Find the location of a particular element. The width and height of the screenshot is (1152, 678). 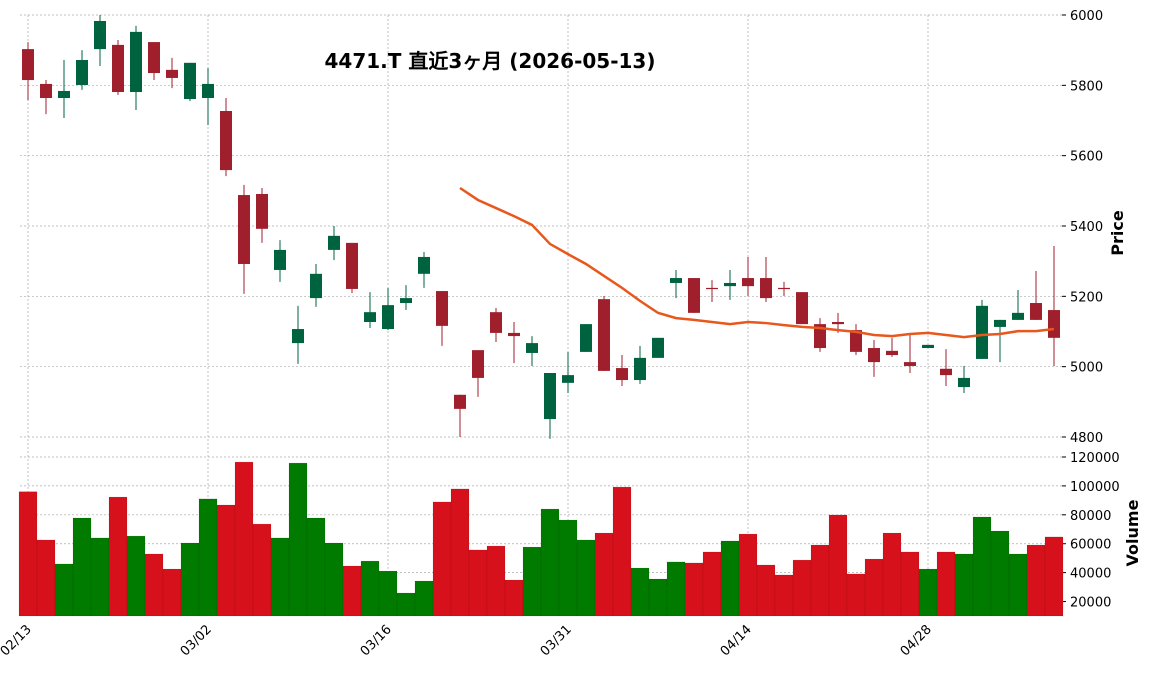

y-tick-label: 5600 is located at coordinates (1086, 157).